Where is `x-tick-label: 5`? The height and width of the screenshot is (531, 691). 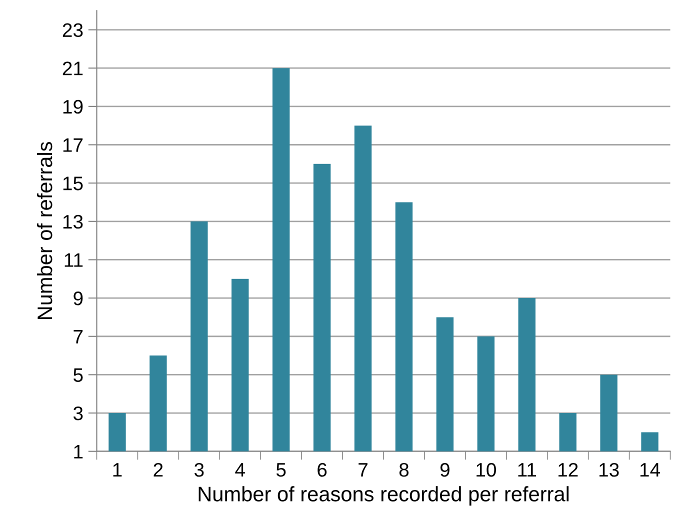 x-tick-label: 5 is located at coordinates (281, 470).